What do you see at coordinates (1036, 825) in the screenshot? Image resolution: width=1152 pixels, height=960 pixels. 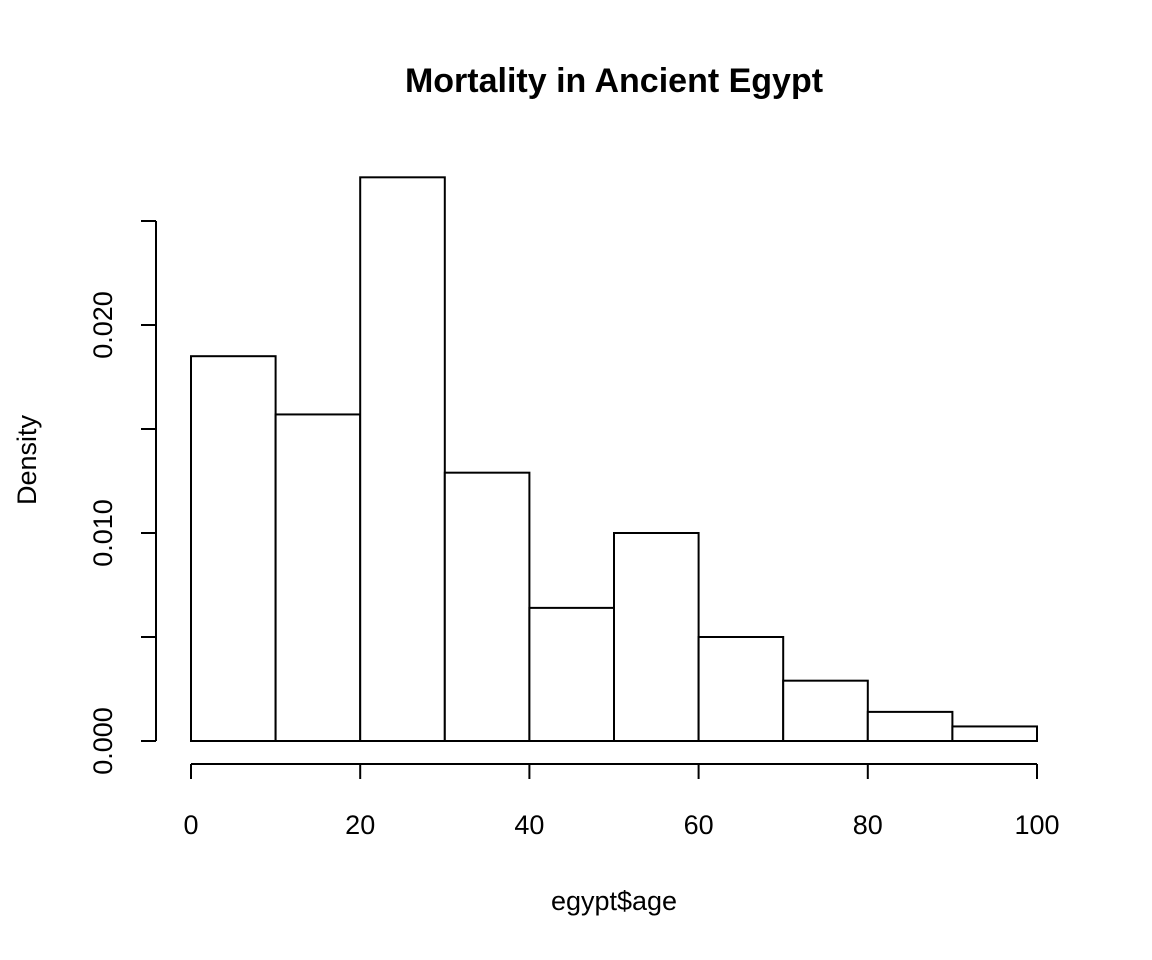 I see `x-tick-label: 100` at bounding box center [1036, 825].